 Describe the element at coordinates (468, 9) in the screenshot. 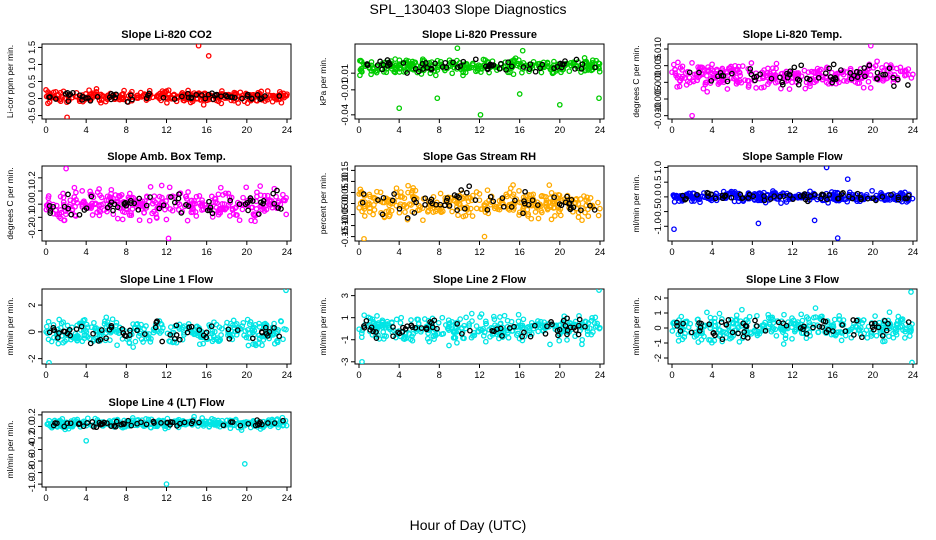

I see `figure-title: SPL_130403 Slope Diagnostics` at that location.